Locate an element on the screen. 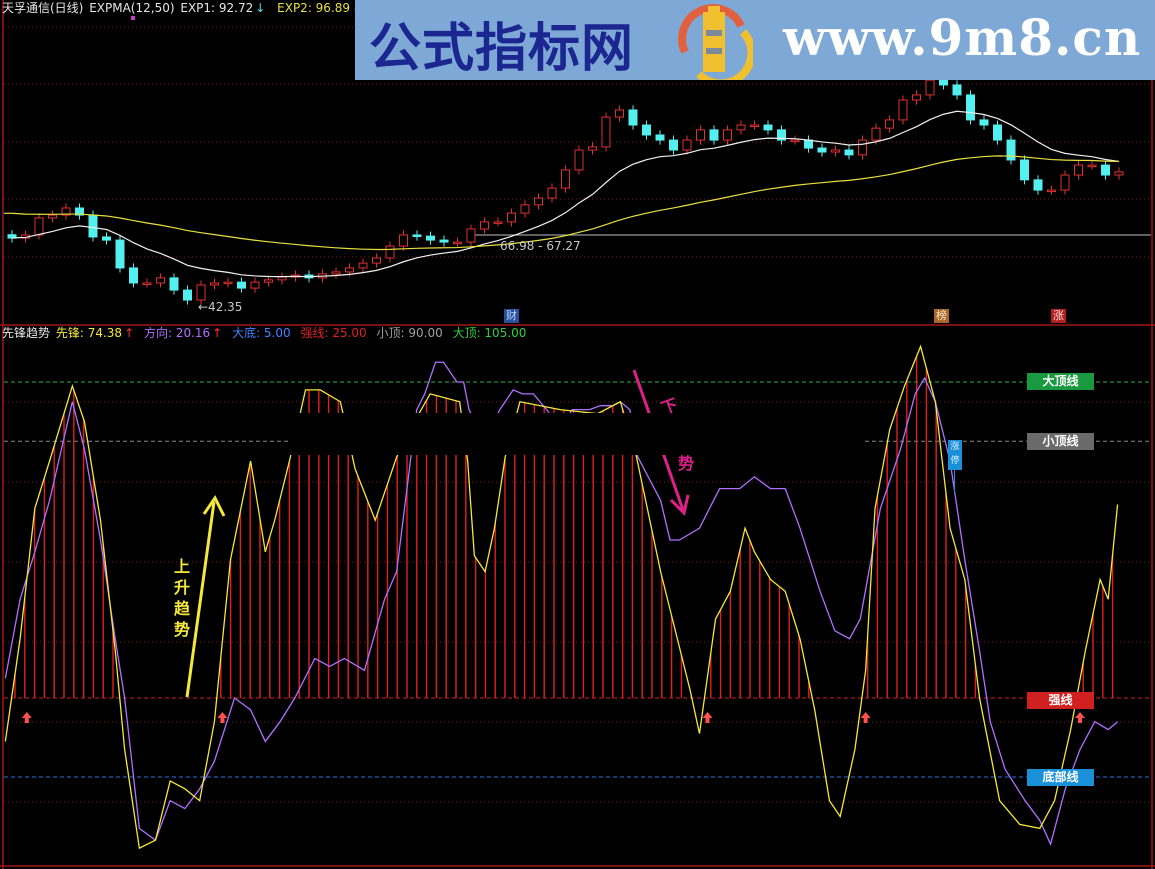 The height and width of the screenshot is (869, 1155). exp1-value: EXP1: 92.72 is located at coordinates (217, 8).